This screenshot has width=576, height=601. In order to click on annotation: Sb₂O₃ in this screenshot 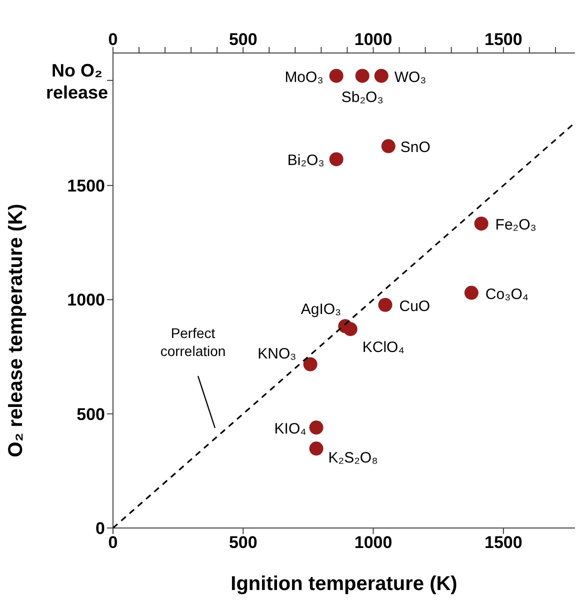, I will do `click(362, 97)`.